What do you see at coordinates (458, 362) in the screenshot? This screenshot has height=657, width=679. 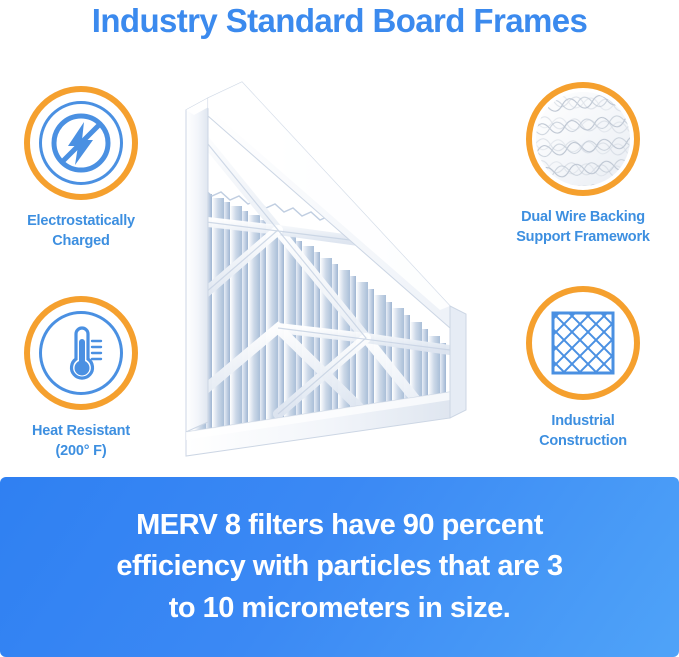 I see `frame-right-cap` at bounding box center [458, 362].